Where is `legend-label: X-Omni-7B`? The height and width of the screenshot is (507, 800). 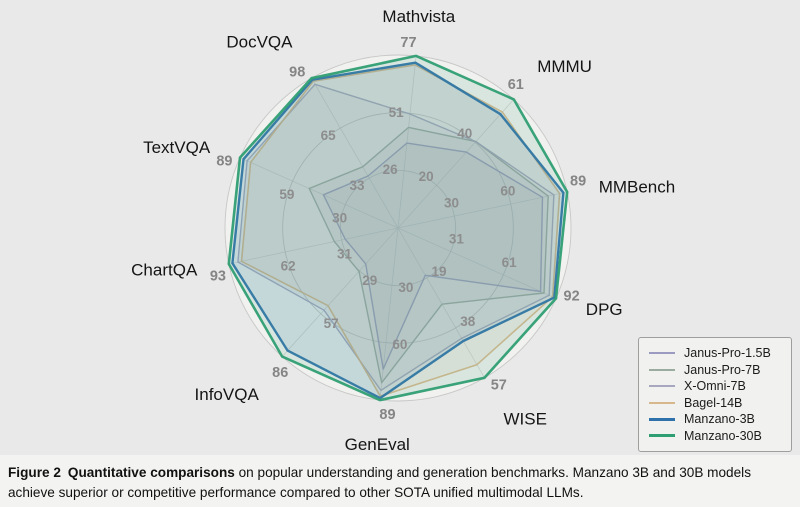
legend-label: X-Omni-7B is located at coordinates (715, 386).